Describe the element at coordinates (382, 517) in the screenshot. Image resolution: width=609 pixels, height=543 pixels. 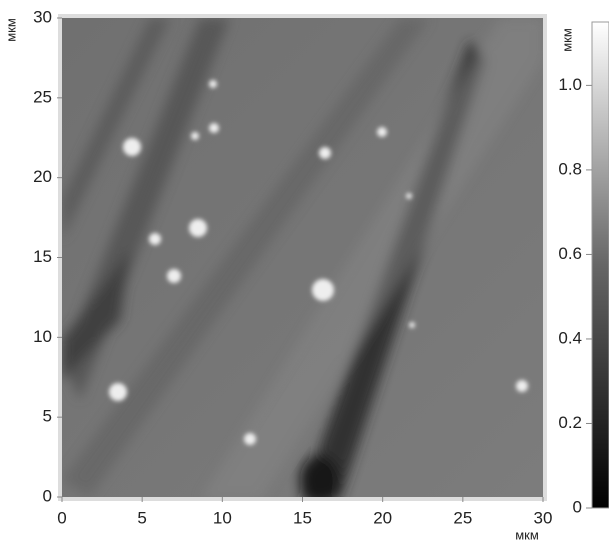
I see `x-tick-label: 20` at that location.